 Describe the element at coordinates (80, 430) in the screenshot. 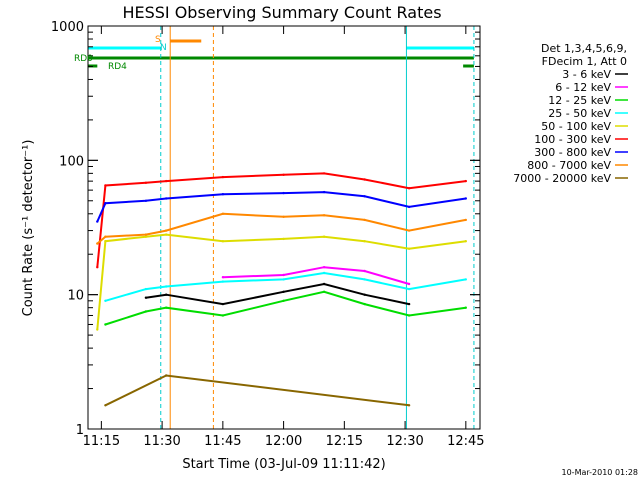

I see `y-tick-label-0: 1` at that location.